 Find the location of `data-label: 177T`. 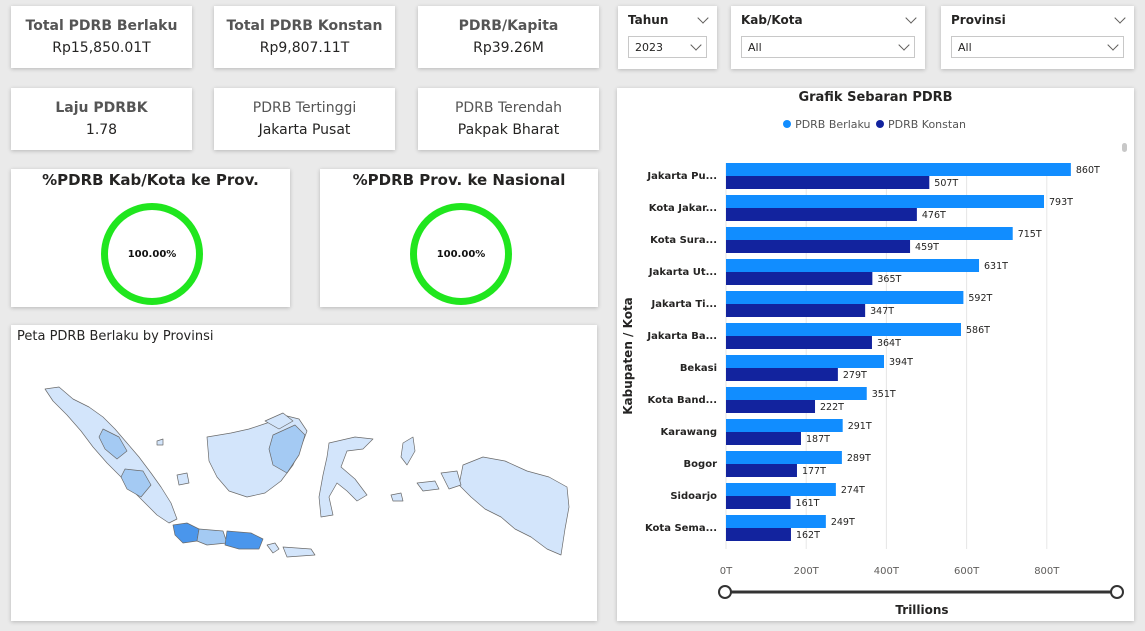

data-label: 177T is located at coordinates (814, 471).